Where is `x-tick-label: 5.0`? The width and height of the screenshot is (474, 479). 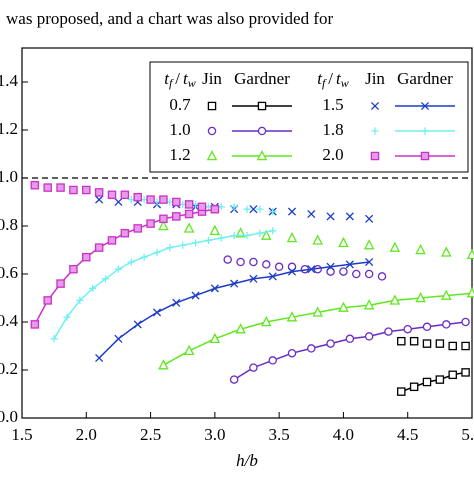 x-tick-label: 5.0 is located at coordinates (467, 434).